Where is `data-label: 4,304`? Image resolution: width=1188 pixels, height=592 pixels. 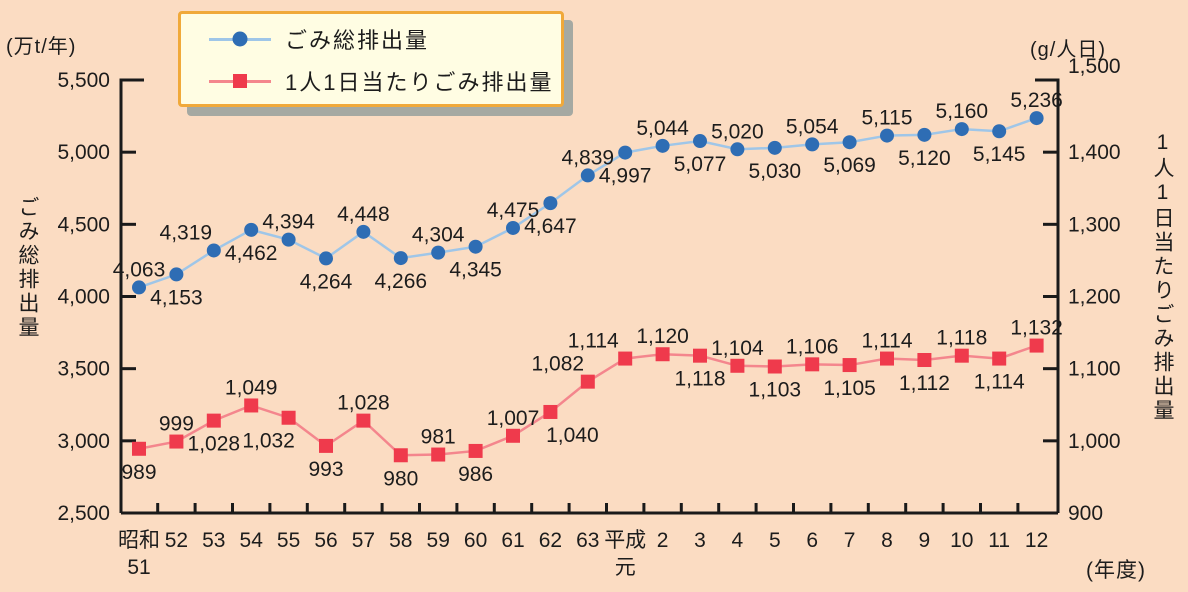 data-label: 4,304 is located at coordinates (438, 235).